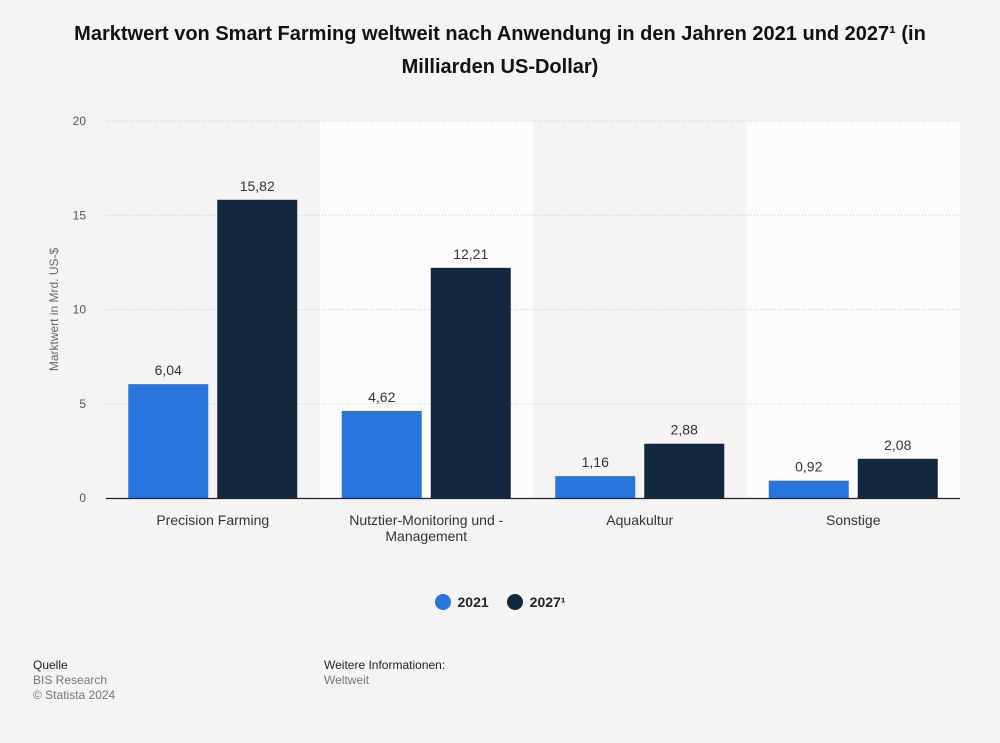 The width and height of the screenshot is (1000, 743). What do you see at coordinates (595, 462) in the screenshot?
I see `data-label: 1,16` at bounding box center [595, 462].